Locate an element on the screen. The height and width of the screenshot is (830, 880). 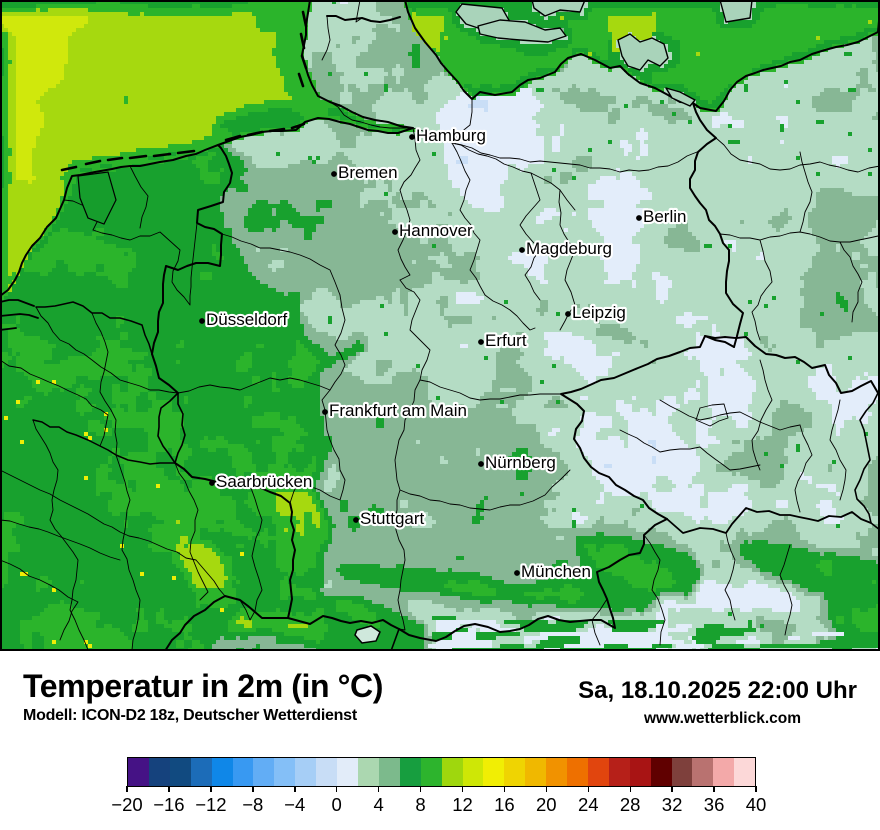
svg-text: Berlin is located at coordinates (664, 216).